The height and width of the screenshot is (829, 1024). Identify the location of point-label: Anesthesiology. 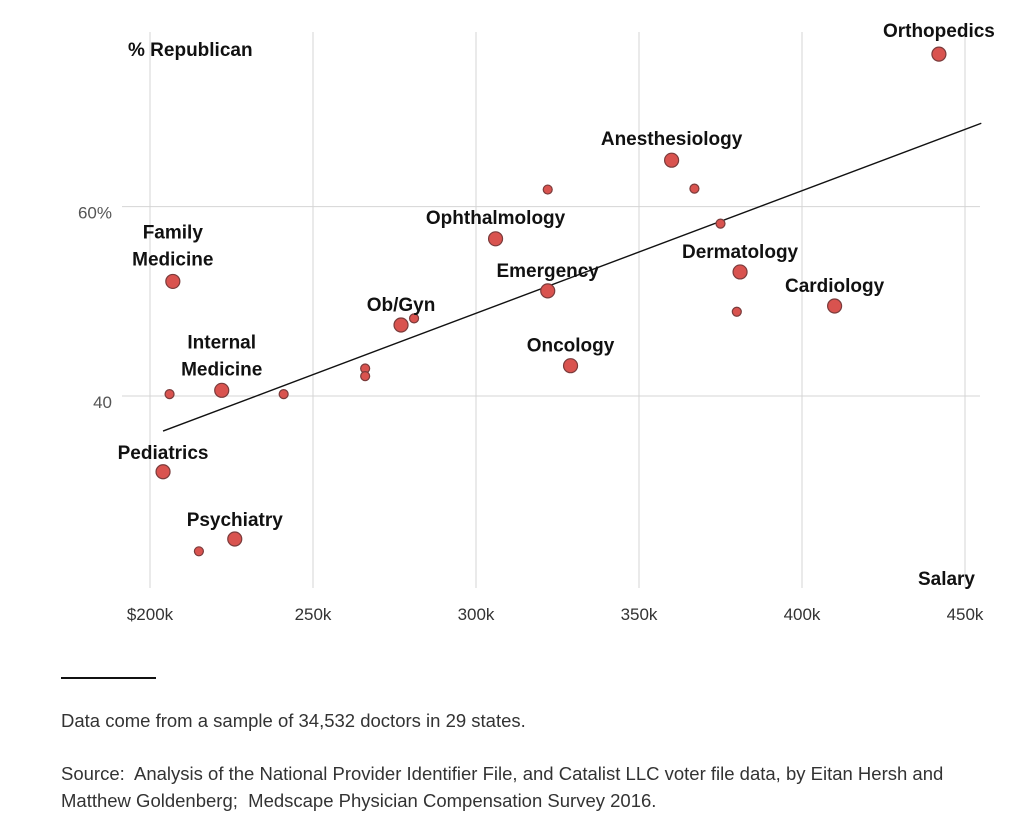
(672, 139).